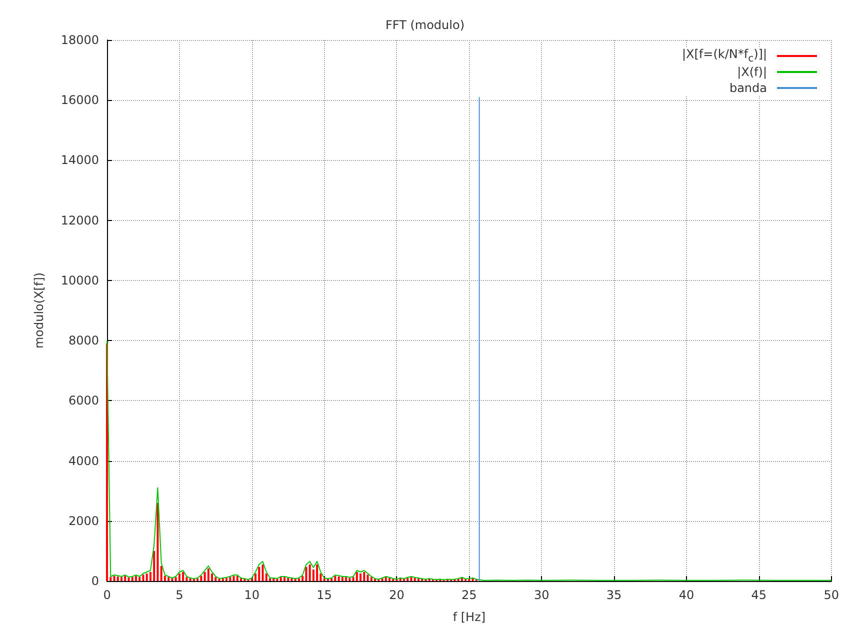 The height and width of the screenshot is (636, 850). What do you see at coordinates (759, 595) in the screenshot?
I see `x-tick-label: 45` at bounding box center [759, 595].